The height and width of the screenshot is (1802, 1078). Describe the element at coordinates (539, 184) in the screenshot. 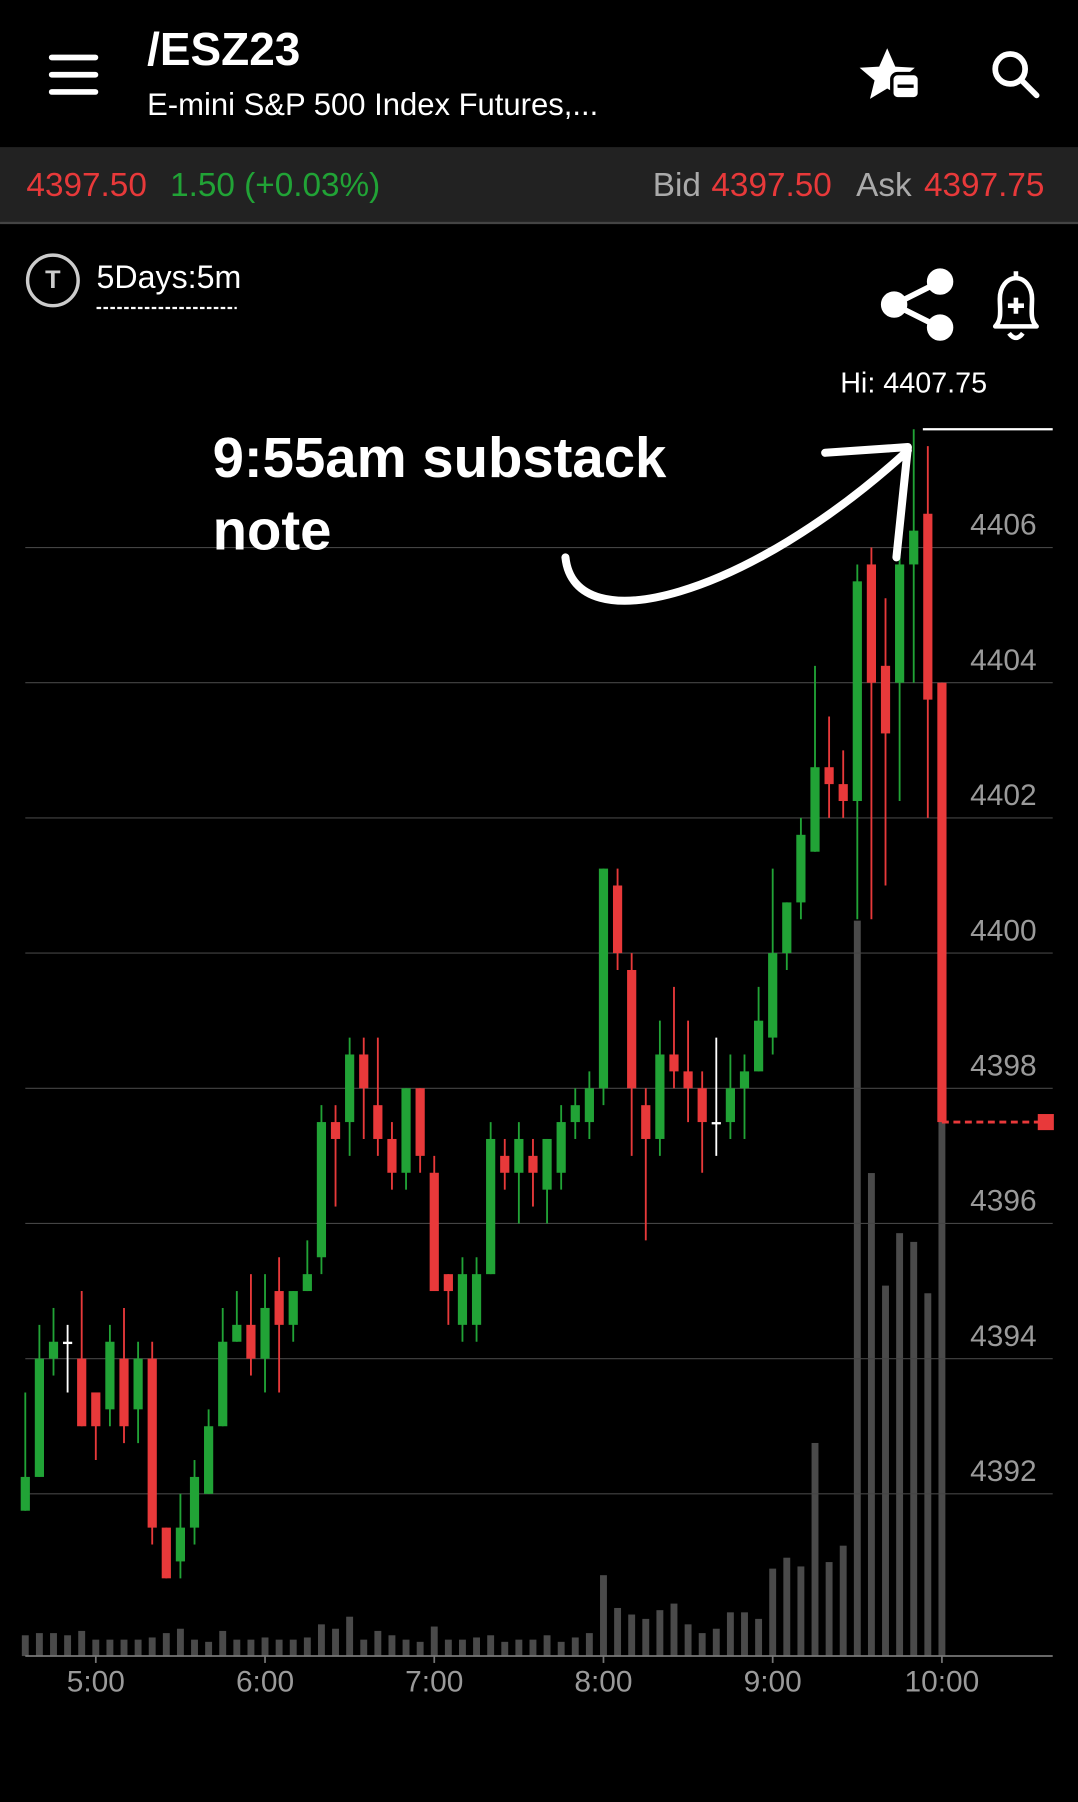

I see `quote-bar` at that location.